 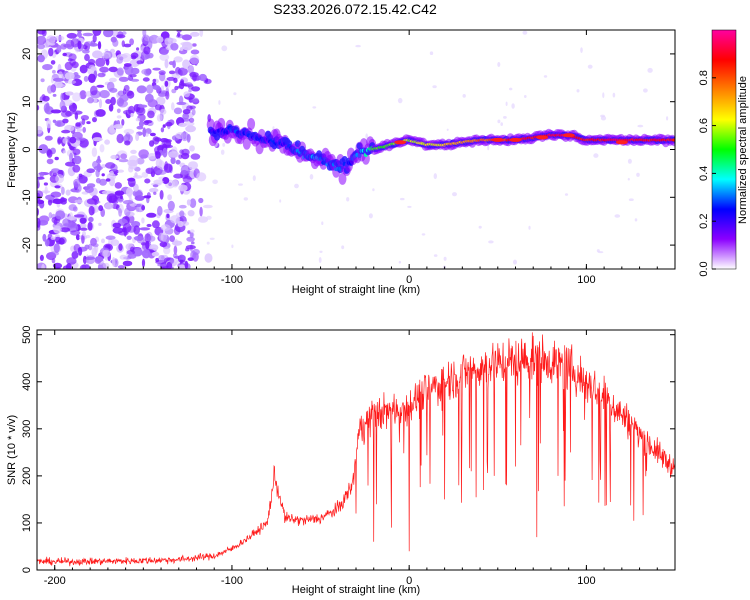 I want to click on x-tick-label: -100, so click(x=232, y=581).